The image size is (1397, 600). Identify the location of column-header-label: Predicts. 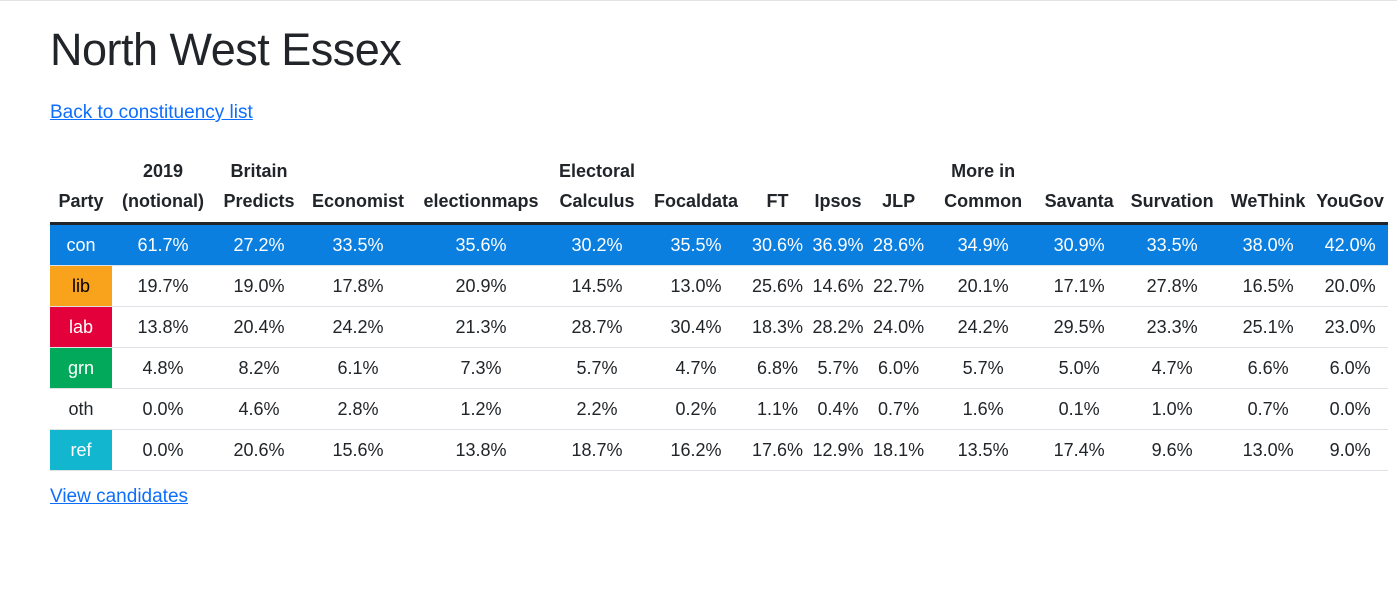
(259, 201).